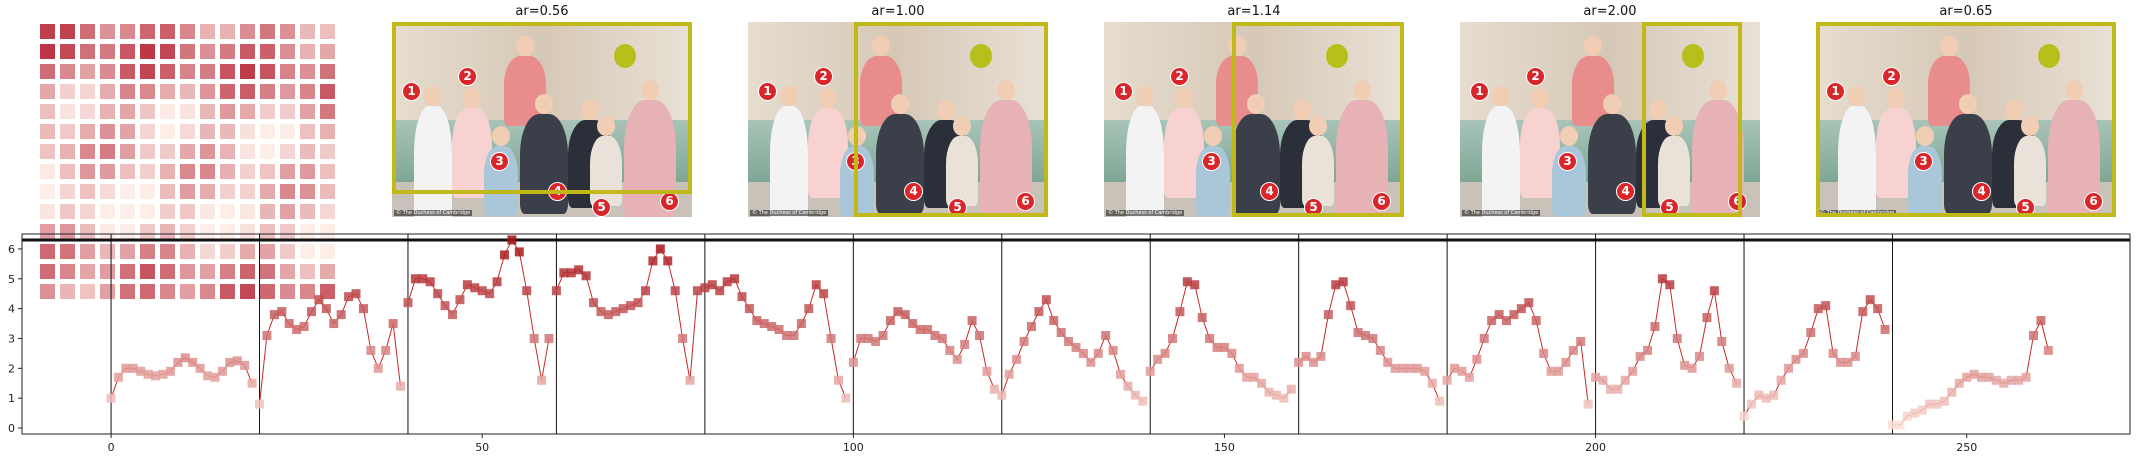 This screenshot has width=2152, height=460. Describe the element at coordinates (1313, 207) in the screenshot. I see `person-number-badge: 5` at that location.